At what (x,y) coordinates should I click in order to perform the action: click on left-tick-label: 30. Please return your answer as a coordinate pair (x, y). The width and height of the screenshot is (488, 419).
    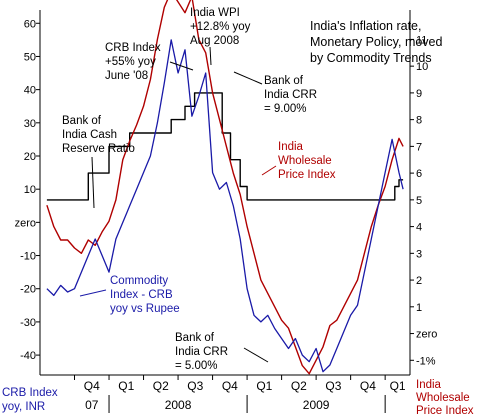
    Looking at the image, I should click on (30, 124).